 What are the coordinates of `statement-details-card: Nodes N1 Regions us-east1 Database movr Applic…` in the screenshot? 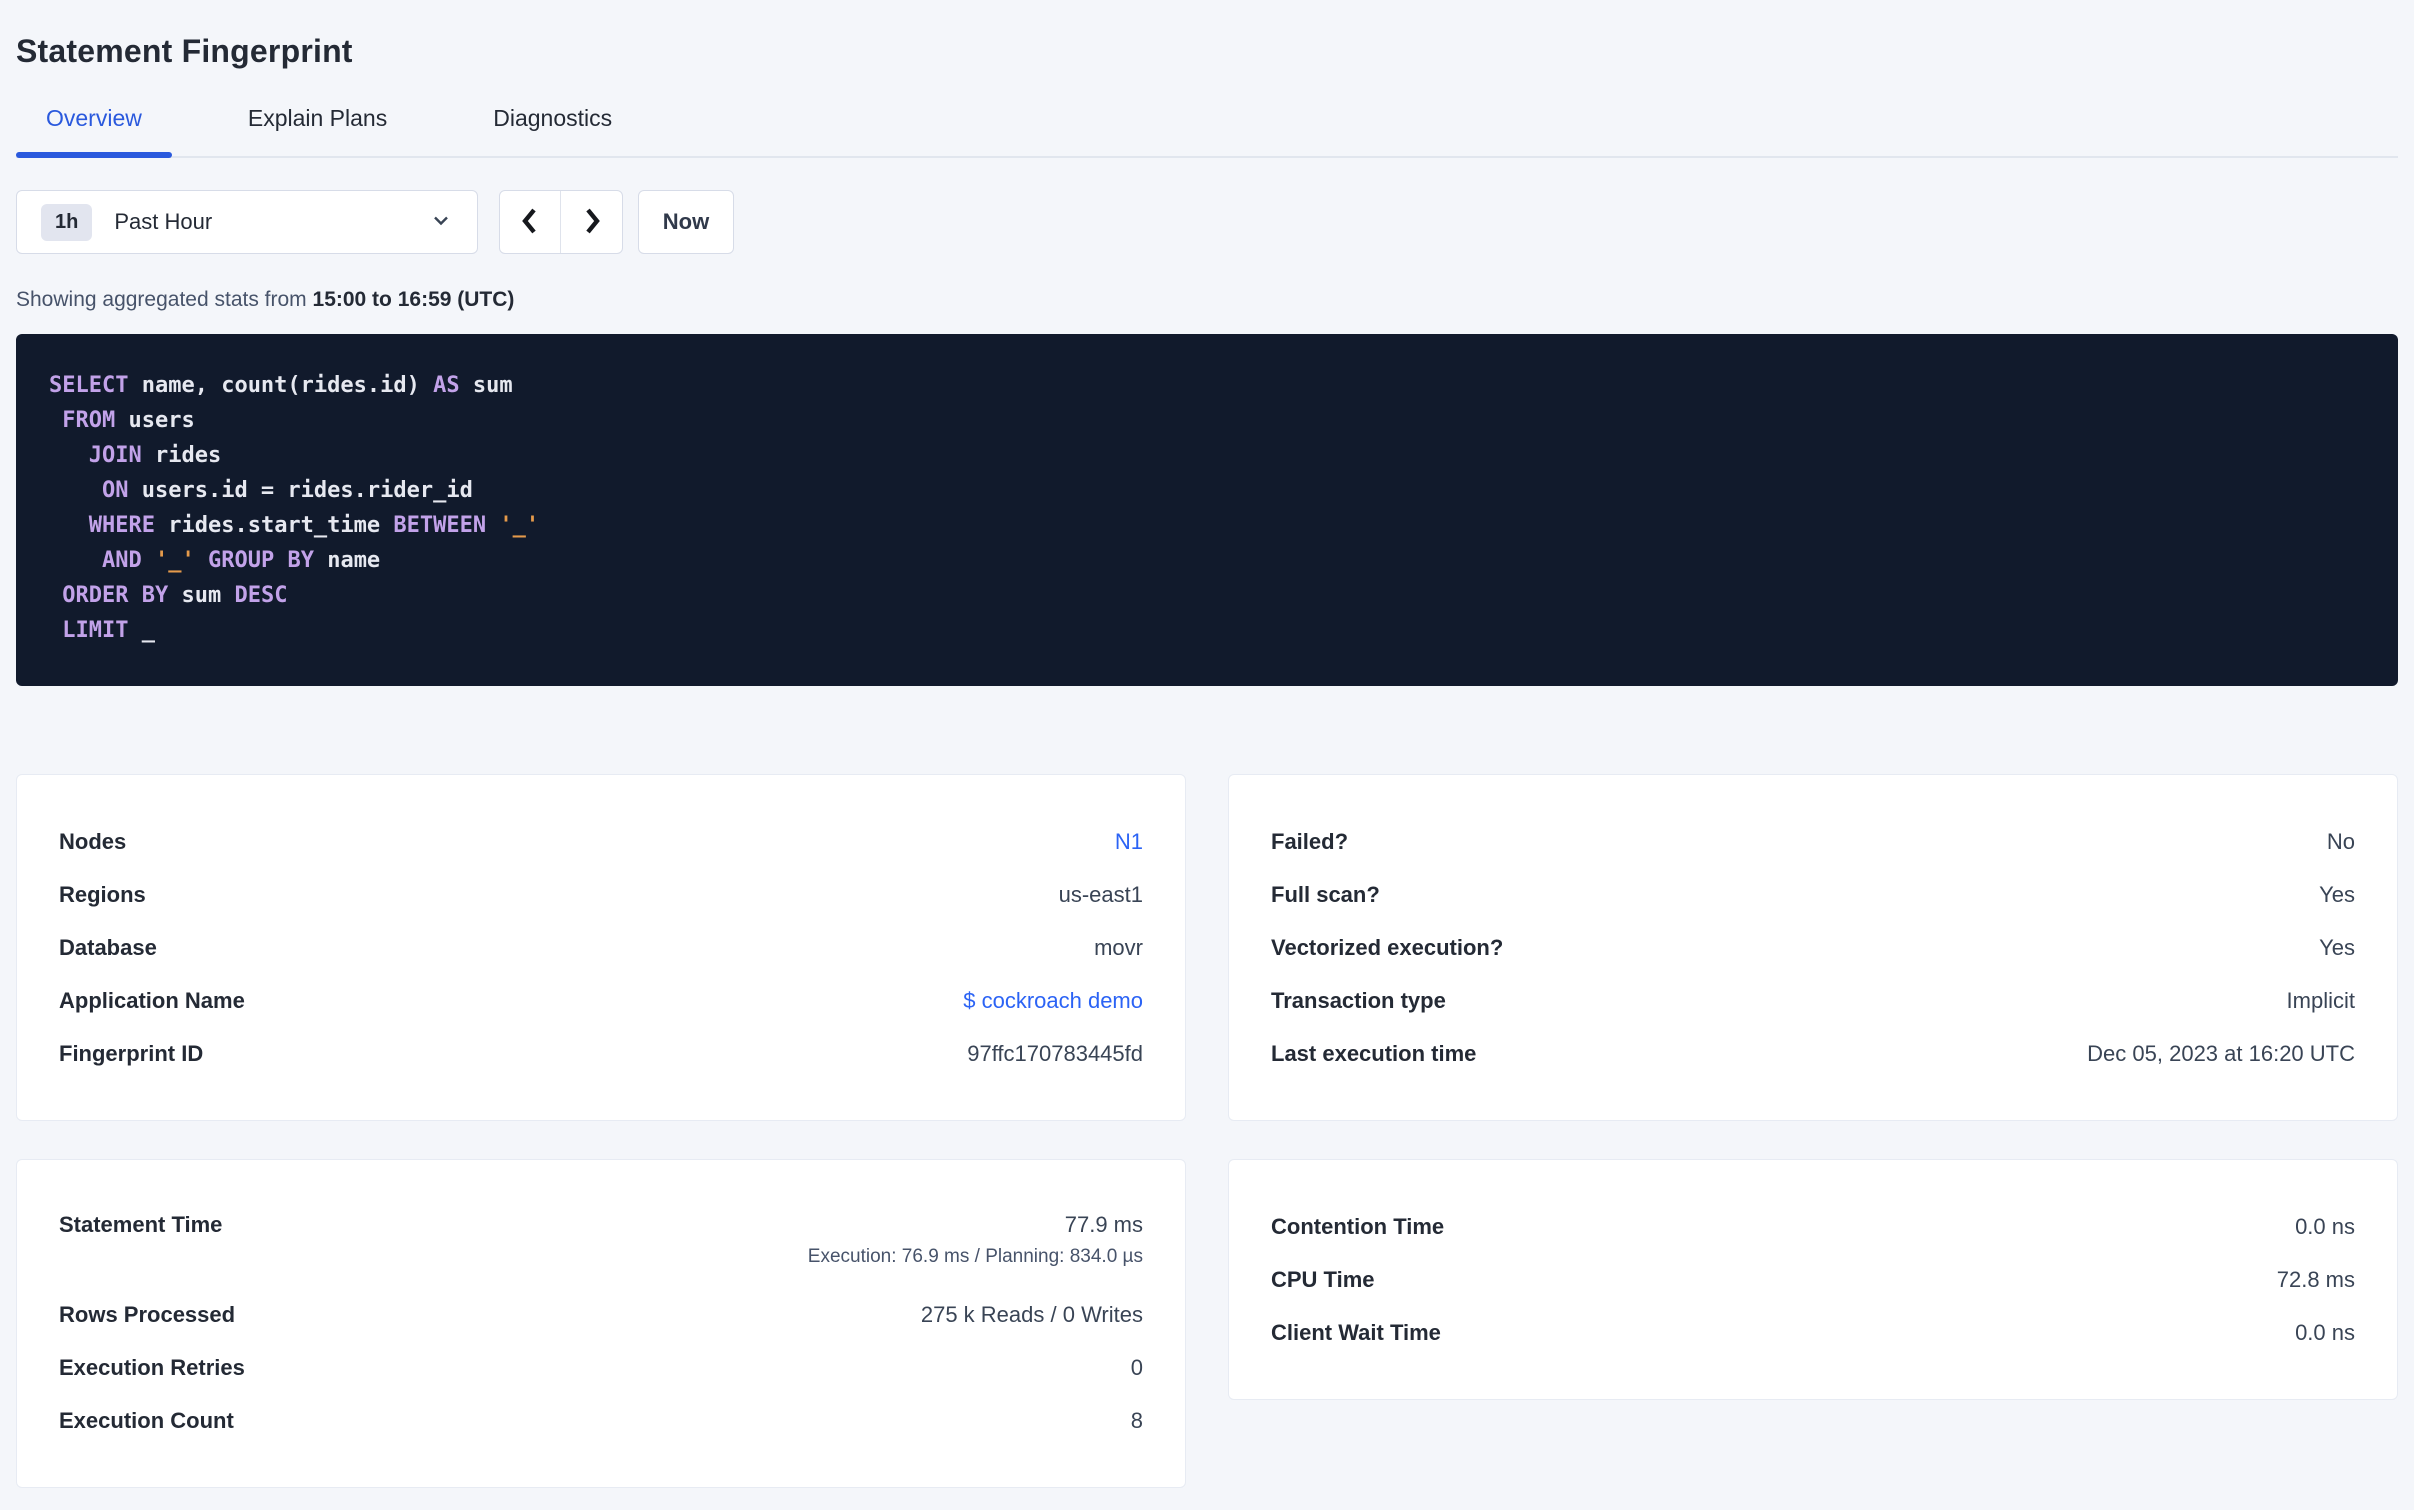 It's located at (601, 947).